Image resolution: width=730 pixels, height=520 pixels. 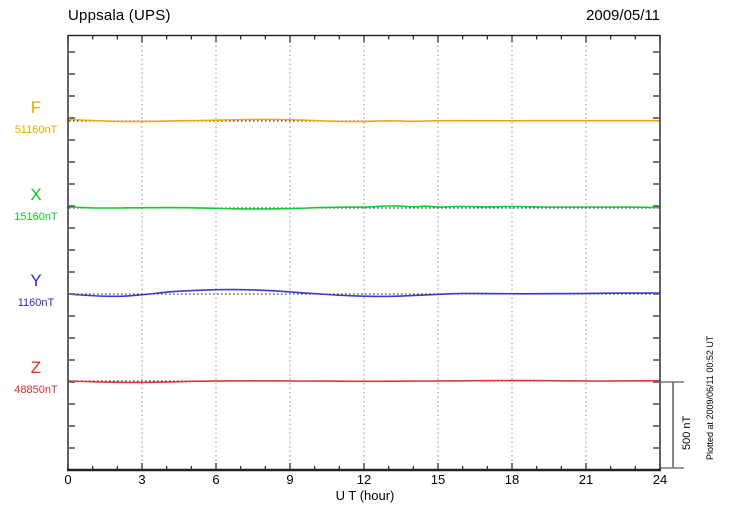 What do you see at coordinates (36, 303) in the screenshot?
I see `channel-y-baseline-value: 1160nT` at bounding box center [36, 303].